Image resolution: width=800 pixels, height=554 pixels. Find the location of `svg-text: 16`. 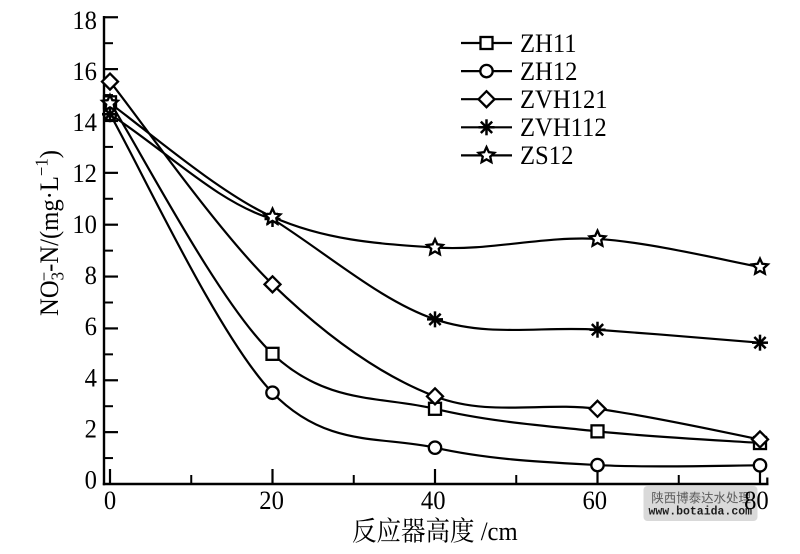

svg-text: 16 is located at coordinates (84, 71).